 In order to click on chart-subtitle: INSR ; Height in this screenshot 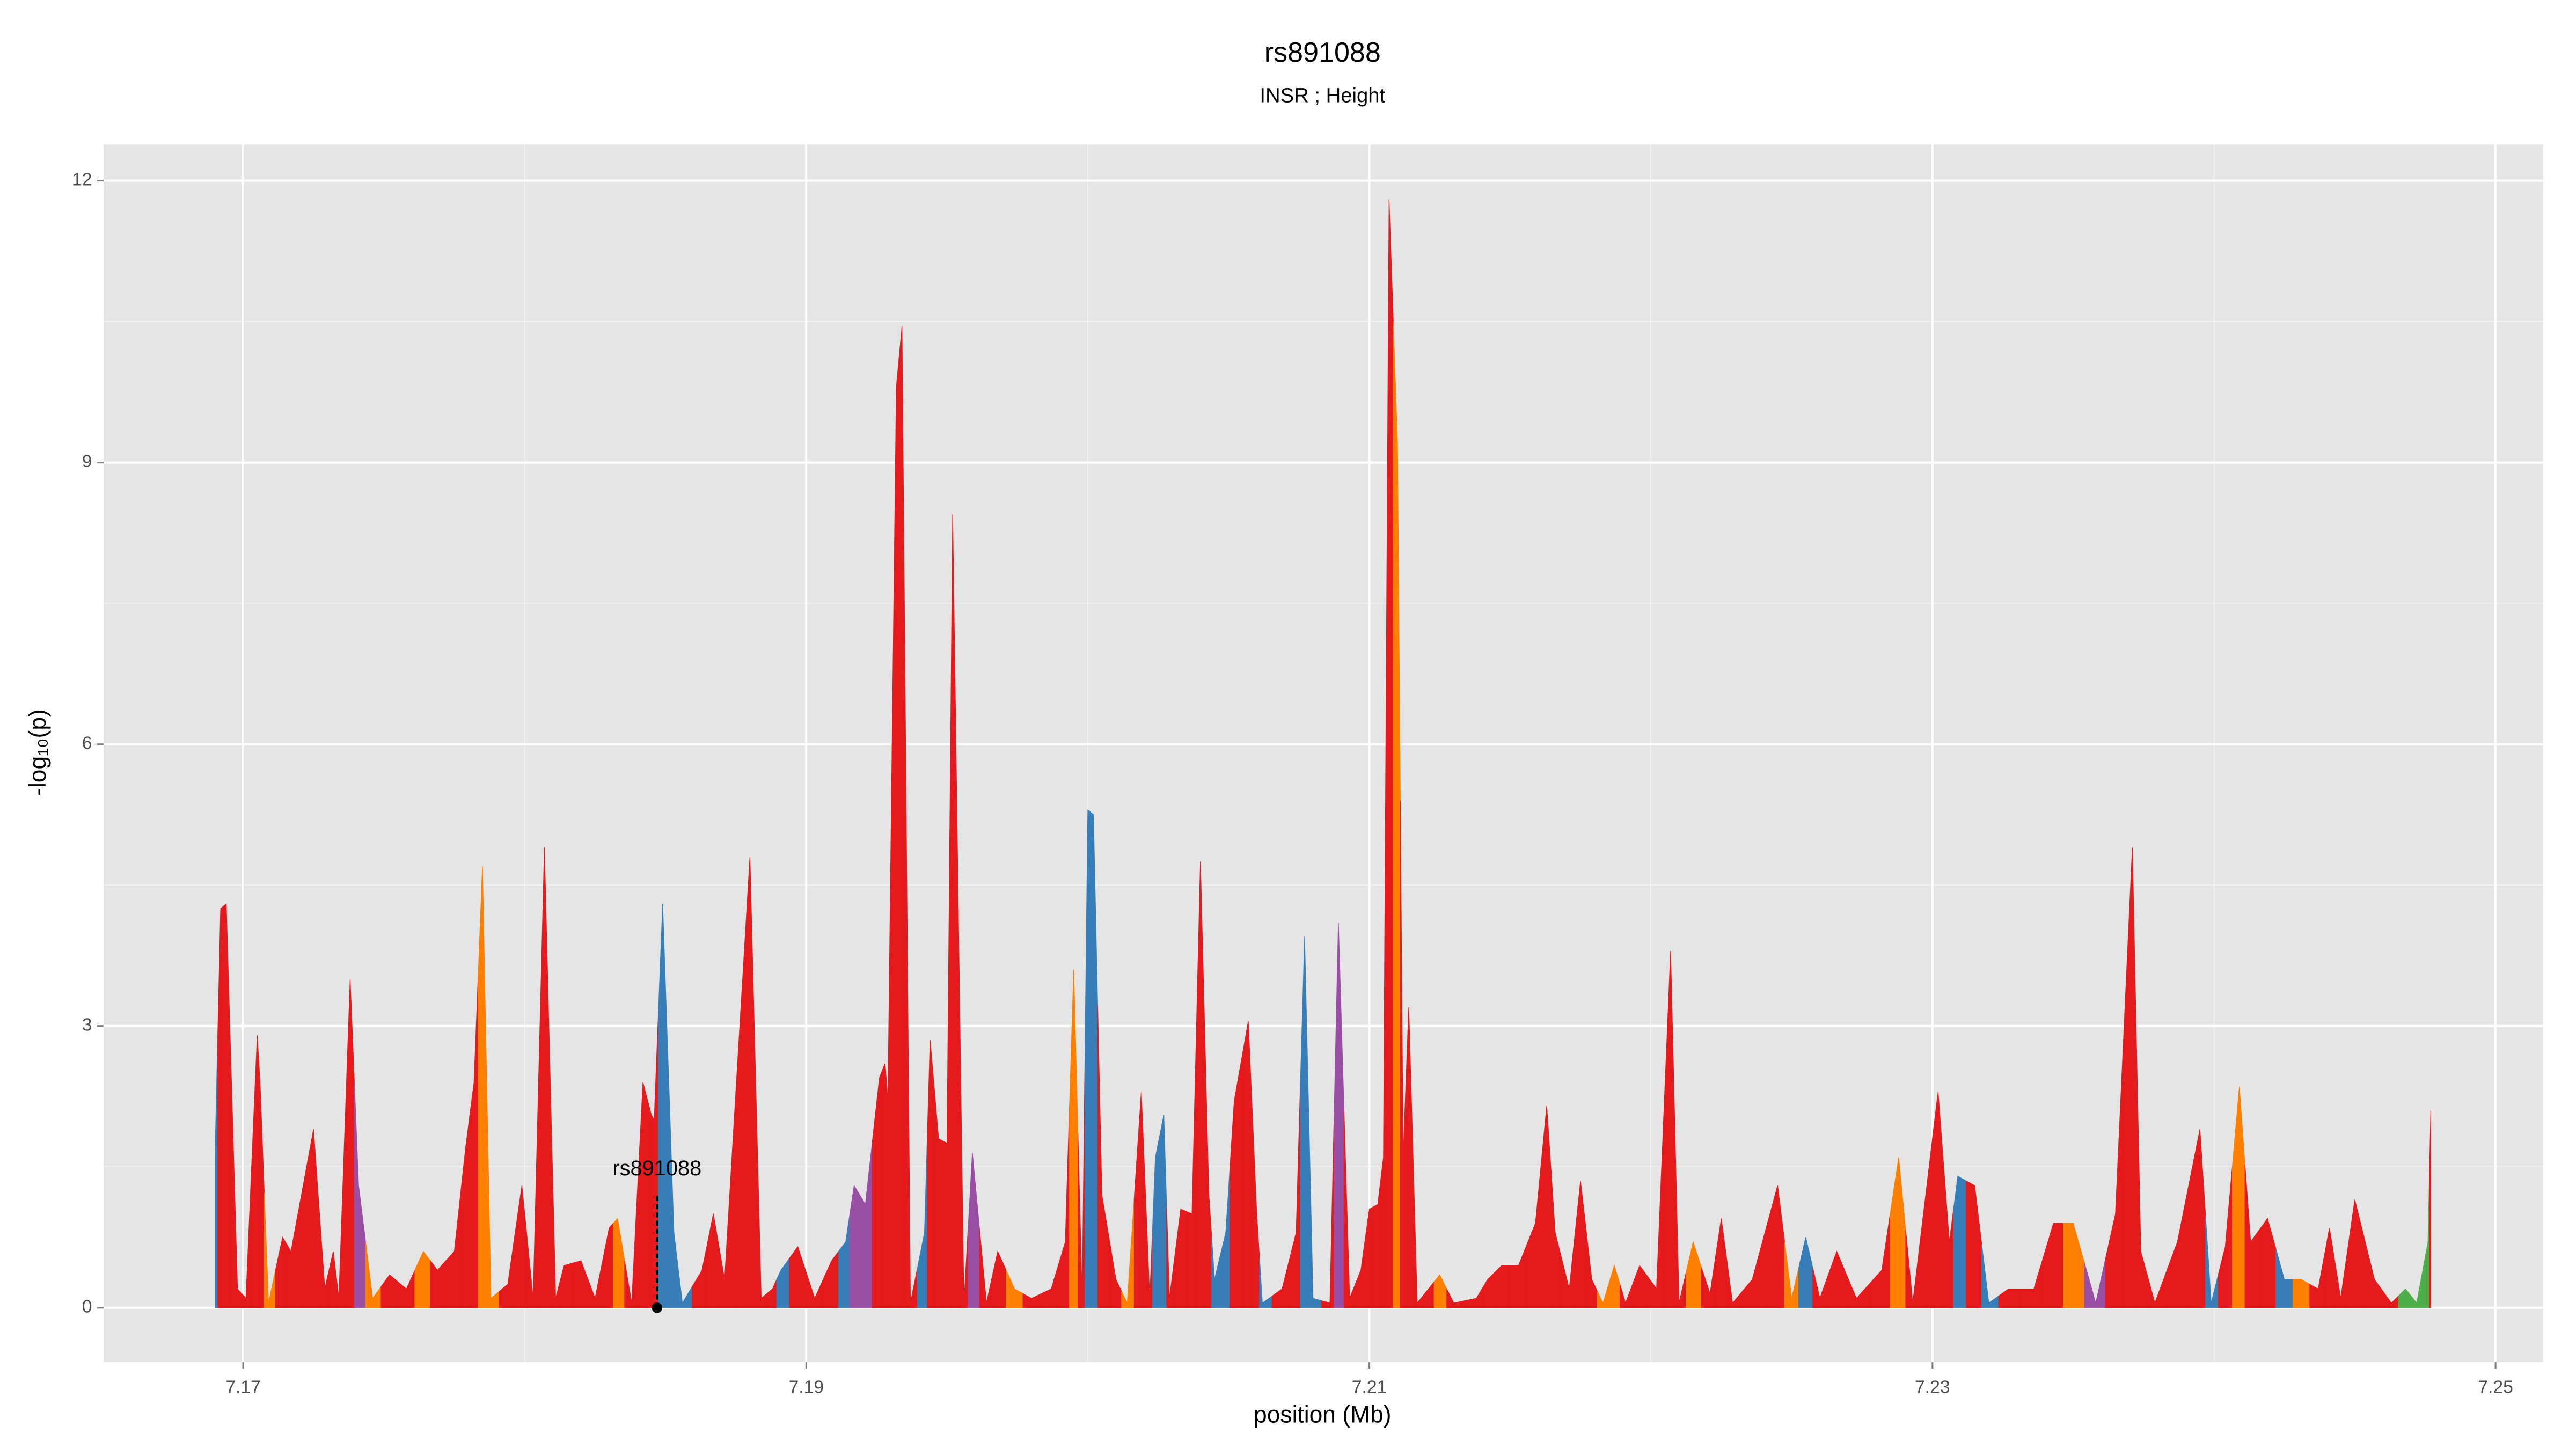, I will do `click(1322, 95)`.